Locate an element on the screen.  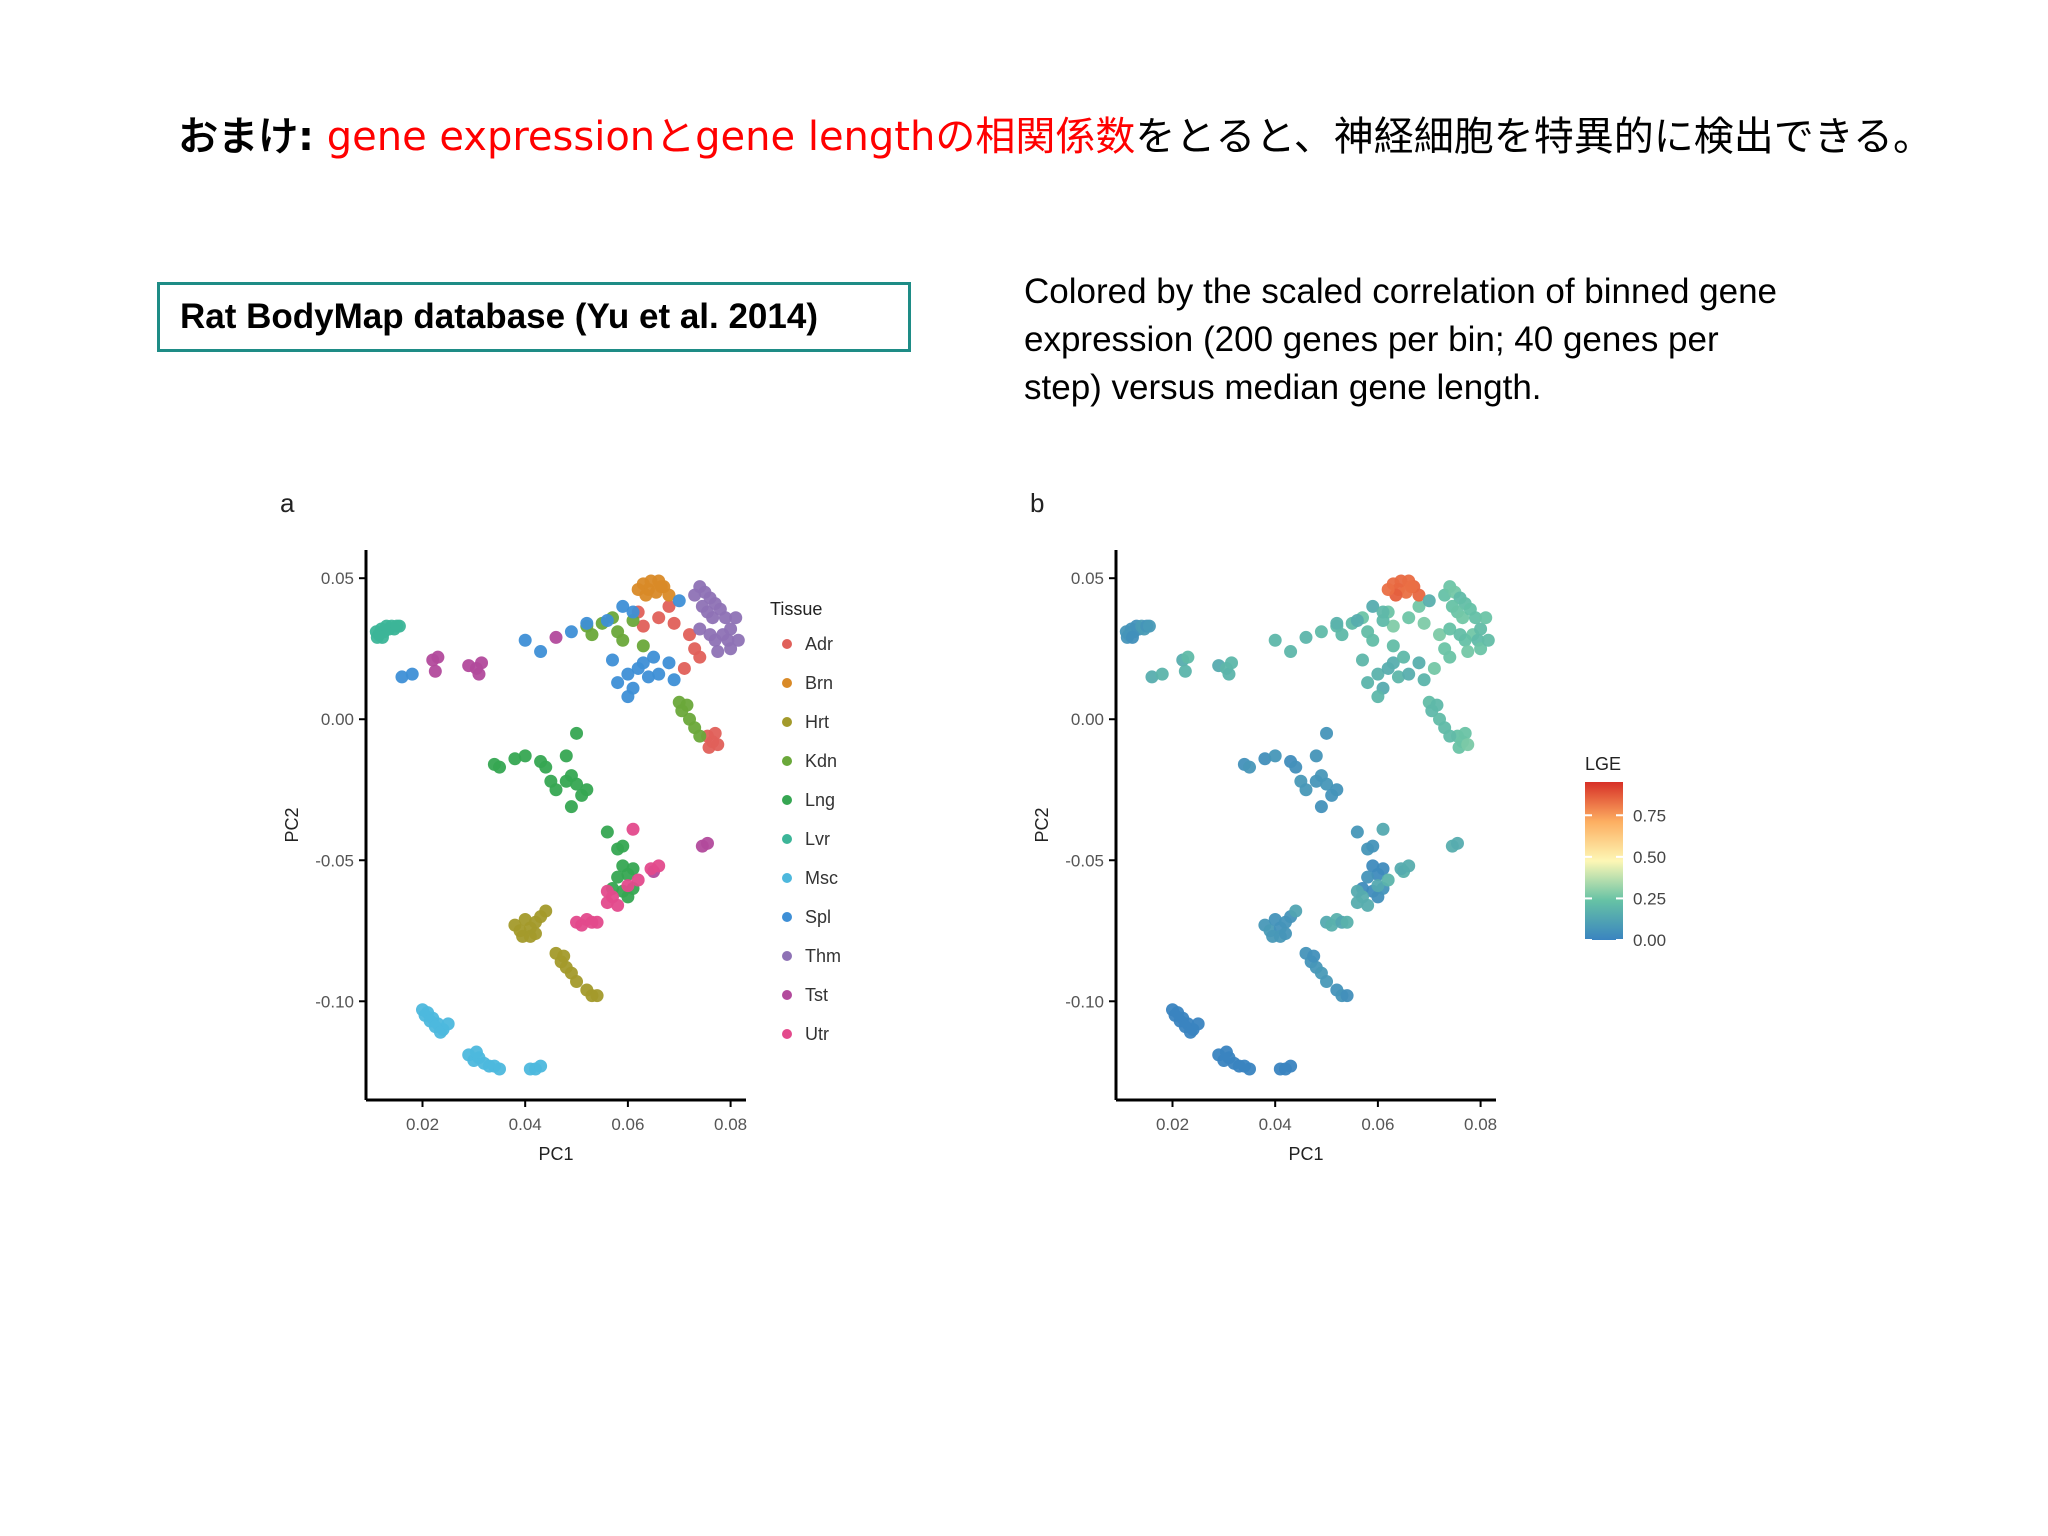
y-tick-label: 0.00 is located at coordinates (337, 719).